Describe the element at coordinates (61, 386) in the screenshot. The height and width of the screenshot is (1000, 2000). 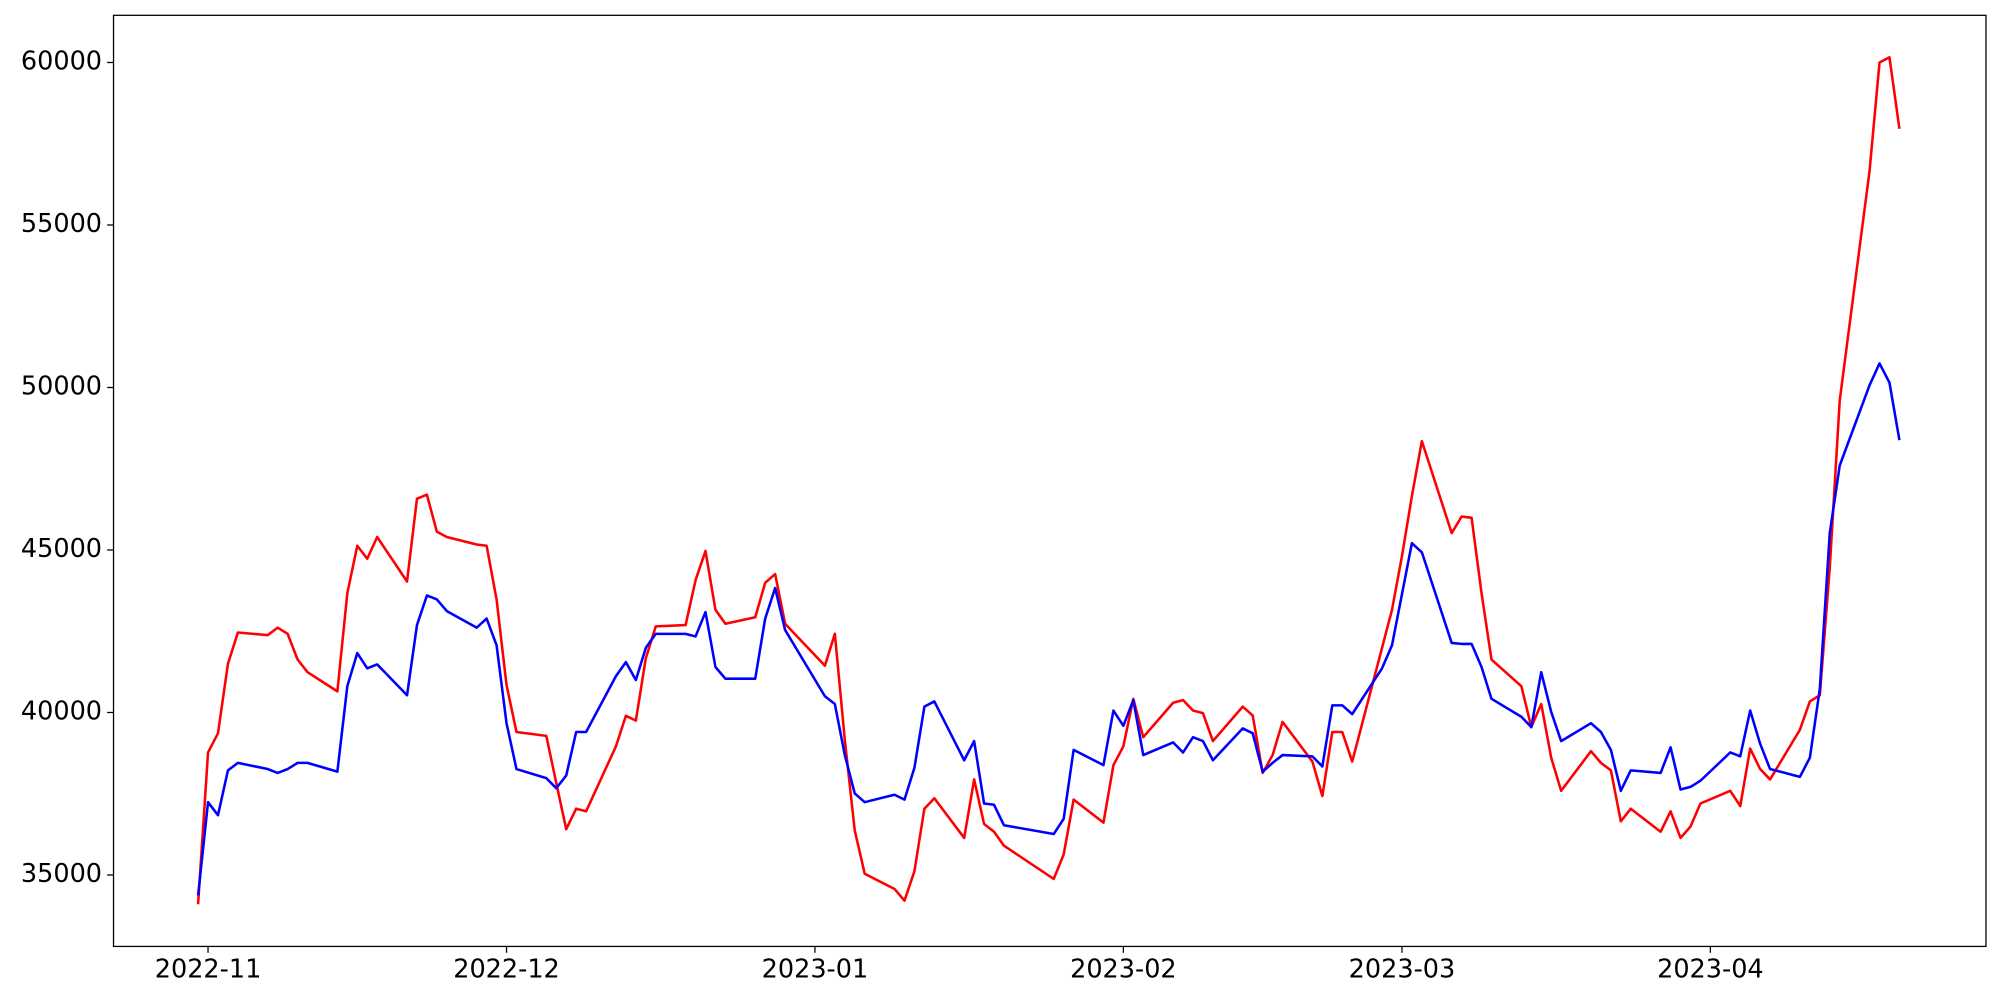
I see `y-tick-label: 50000` at that location.